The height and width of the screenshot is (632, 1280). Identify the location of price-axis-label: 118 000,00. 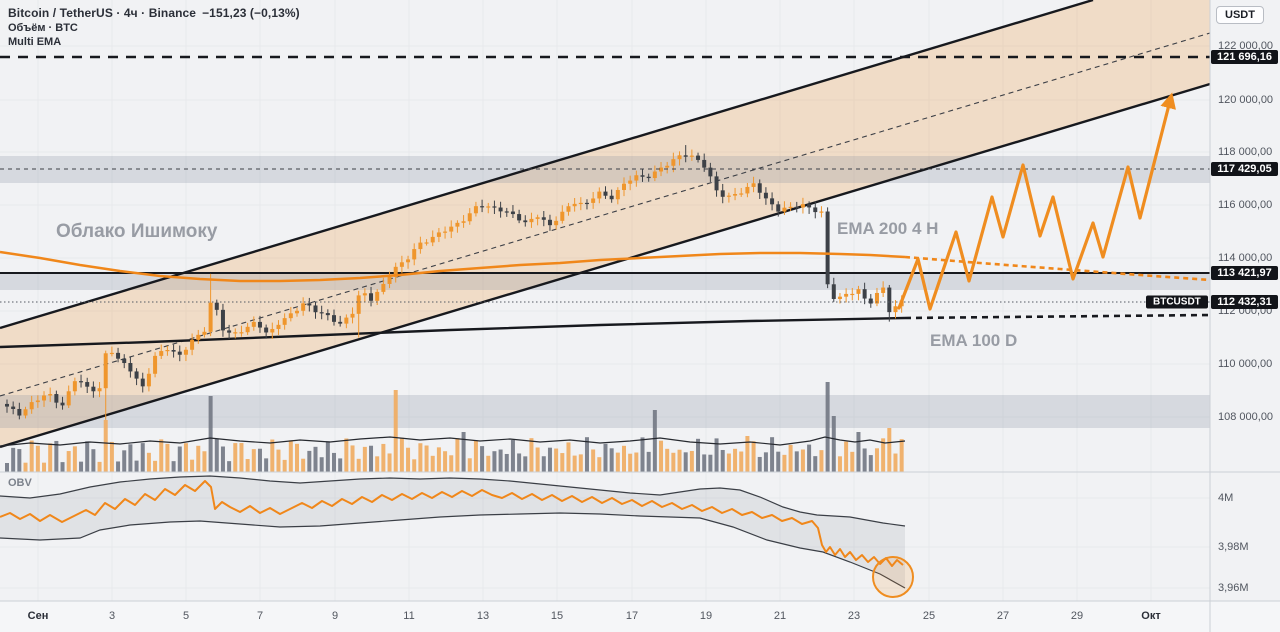
(1245, 152).